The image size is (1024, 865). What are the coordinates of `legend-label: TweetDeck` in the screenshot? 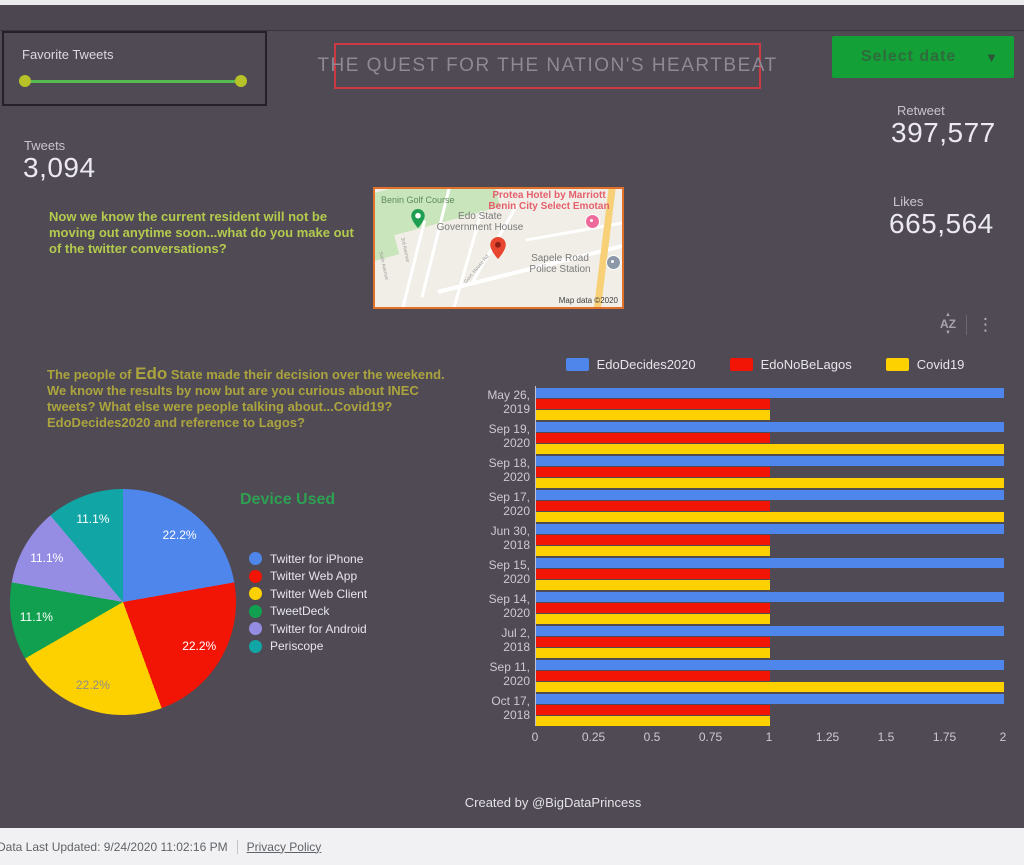 It's located at (300, 611).